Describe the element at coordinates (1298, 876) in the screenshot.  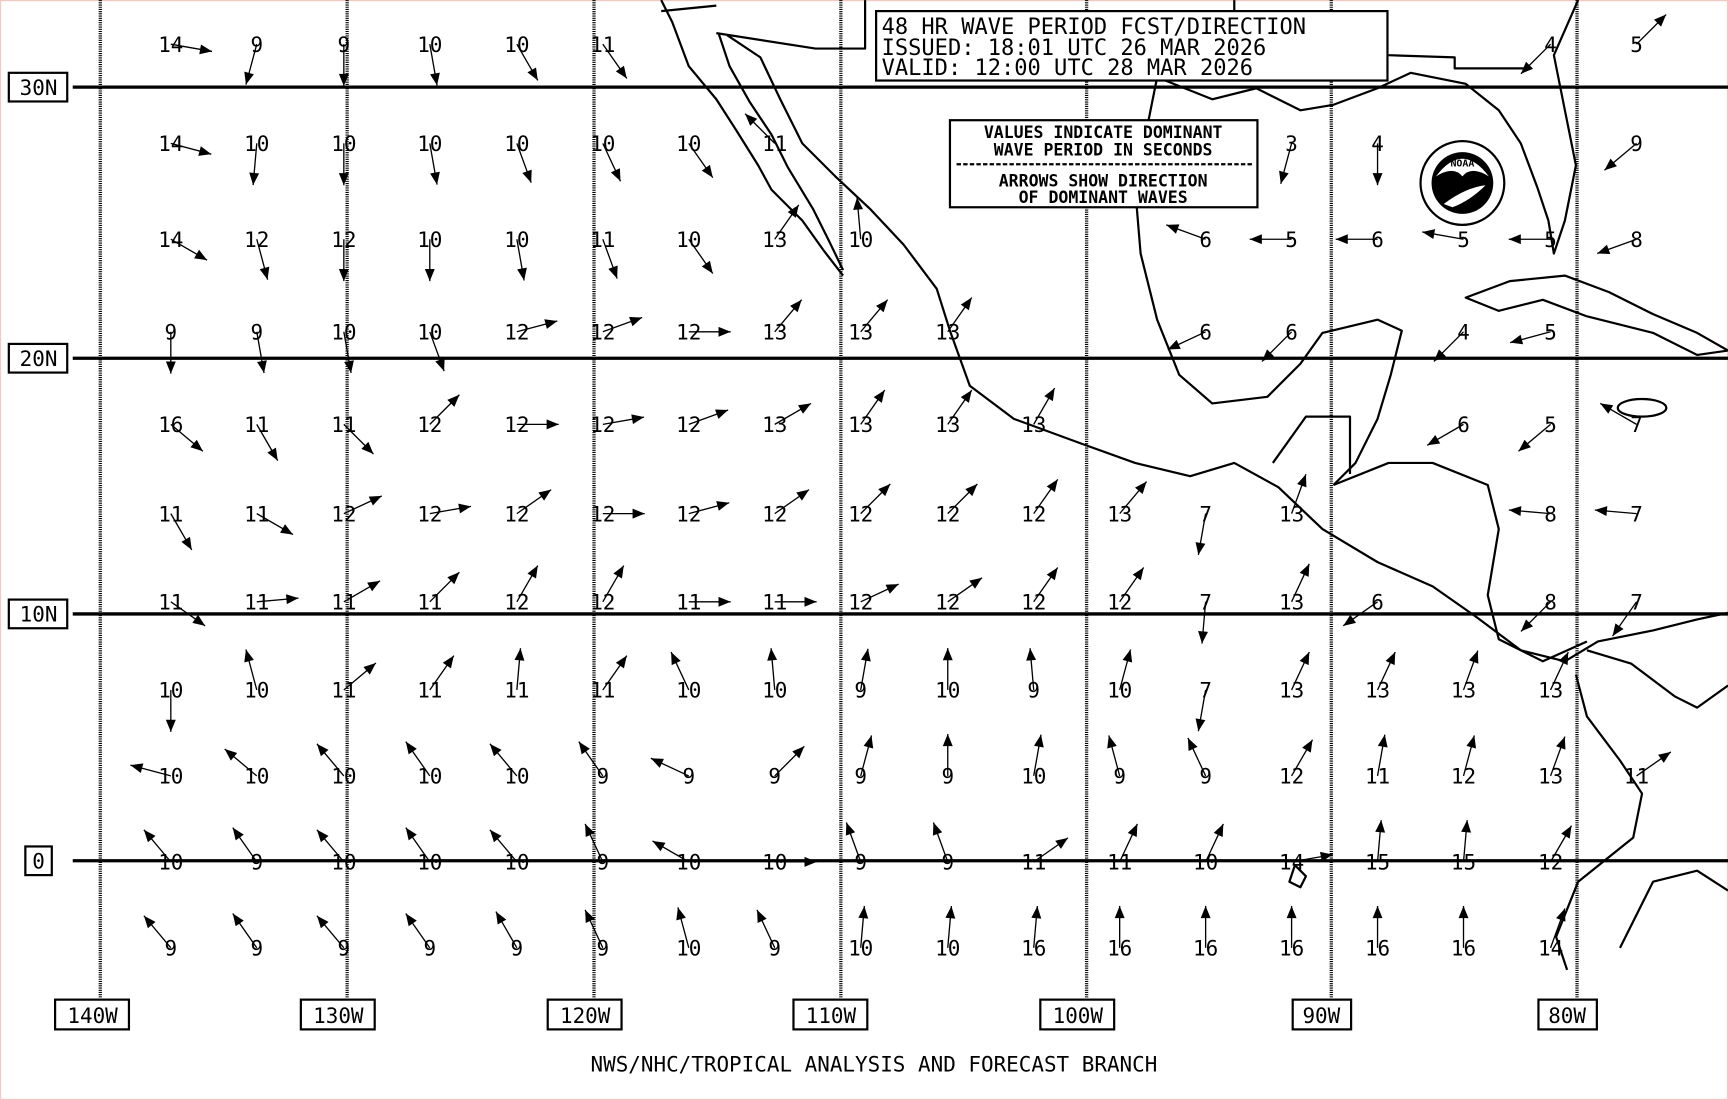
I see `galapagos` at that location.